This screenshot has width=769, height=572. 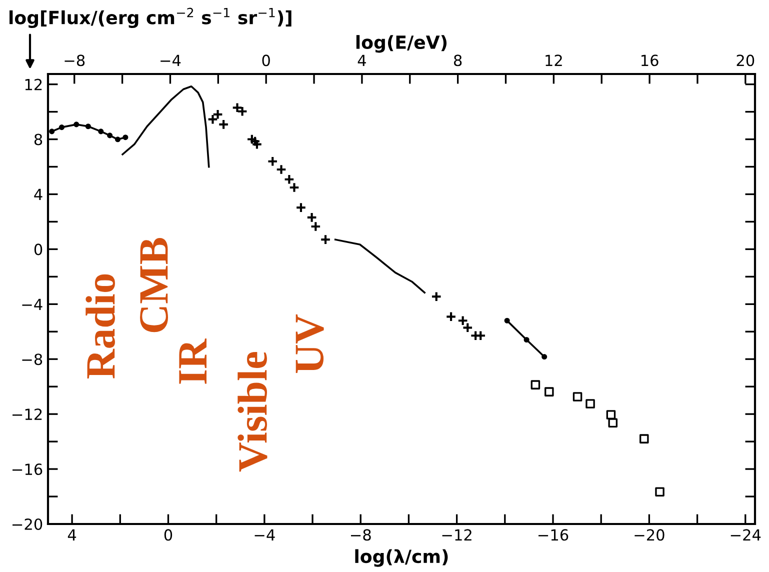 I want to click on x-tick-label: −20, so click(x=649, y=535).